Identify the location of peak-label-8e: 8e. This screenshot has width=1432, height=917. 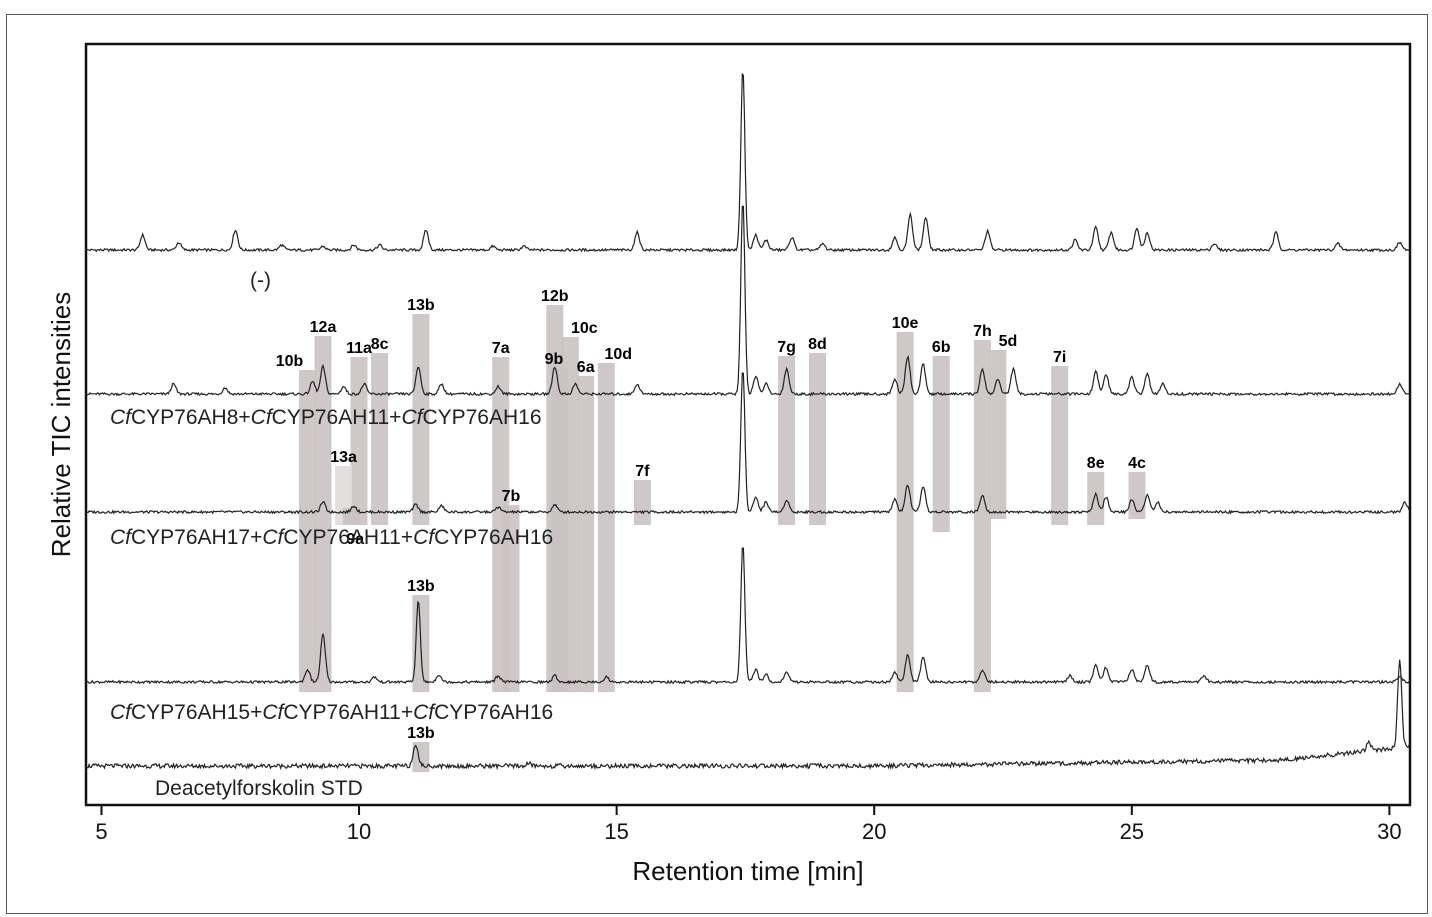
(1096, 463).